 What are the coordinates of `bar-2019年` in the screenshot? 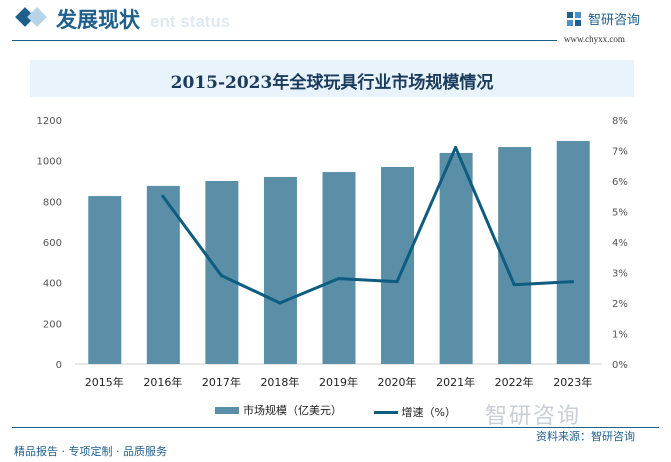 It's located at (339, 268).